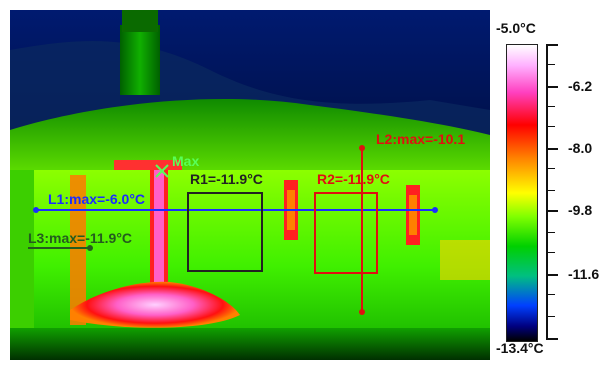 Image resolution: width=616 pixels, height=367 pixels. Describe the element at coordinates (250, 344) in the screenshot. I see `ground` at that location.